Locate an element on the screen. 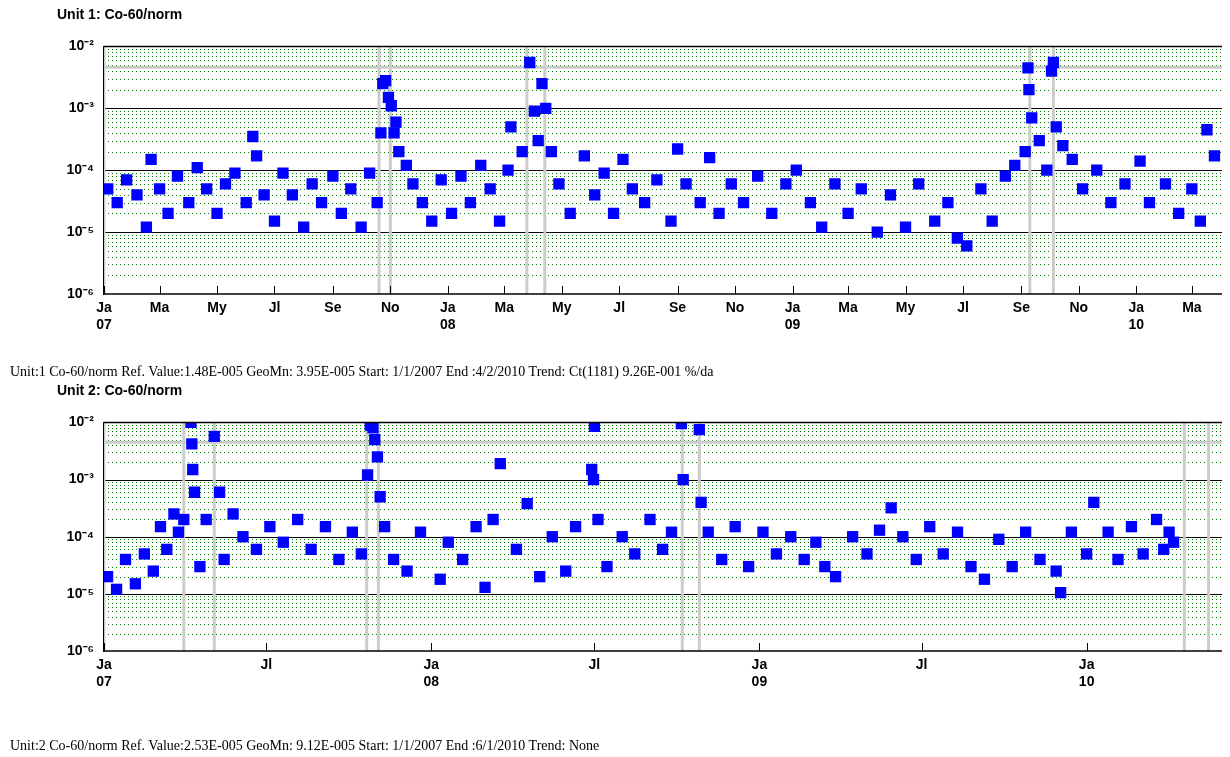 The width and height of the screenshot is (1230, 757). text: Unit:2 Co-60/norm Ref. Value:2.53E-005 GeoMn: 9.12E-005 Start: 1/1/2007 End :6/1/2010 Trend: None is located at coordinates (305, 746).